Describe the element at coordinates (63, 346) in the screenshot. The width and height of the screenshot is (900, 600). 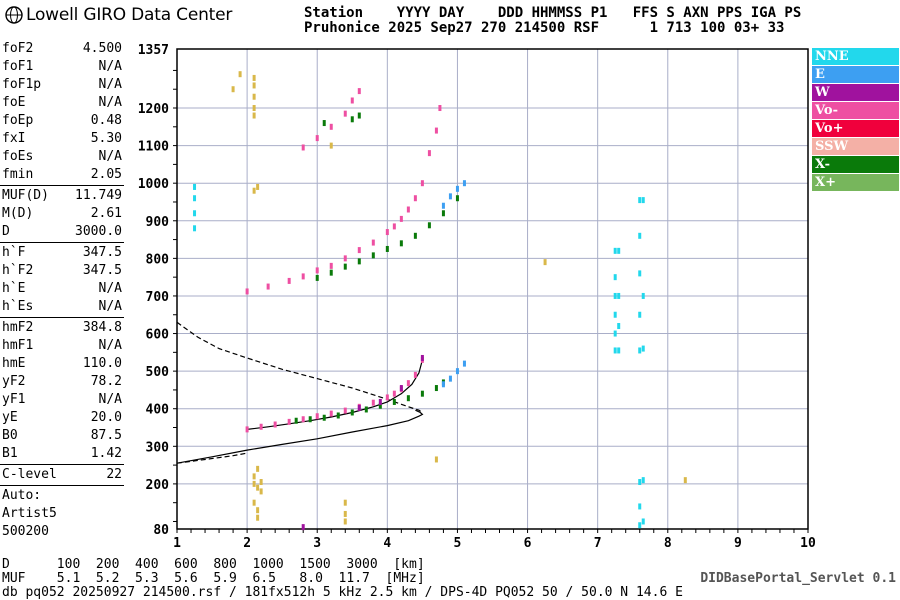
I see `param-row: hmF1 N/A` at that location.